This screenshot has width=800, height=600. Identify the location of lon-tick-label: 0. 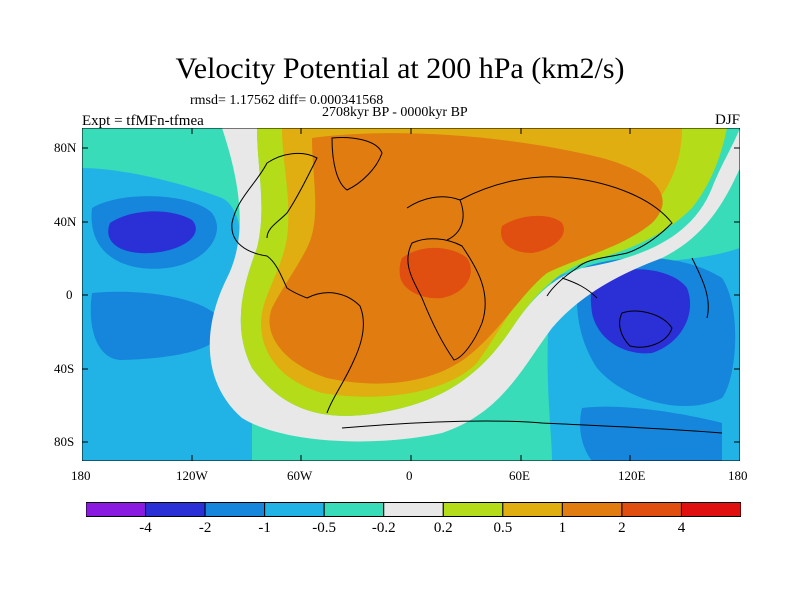
(409, 475).